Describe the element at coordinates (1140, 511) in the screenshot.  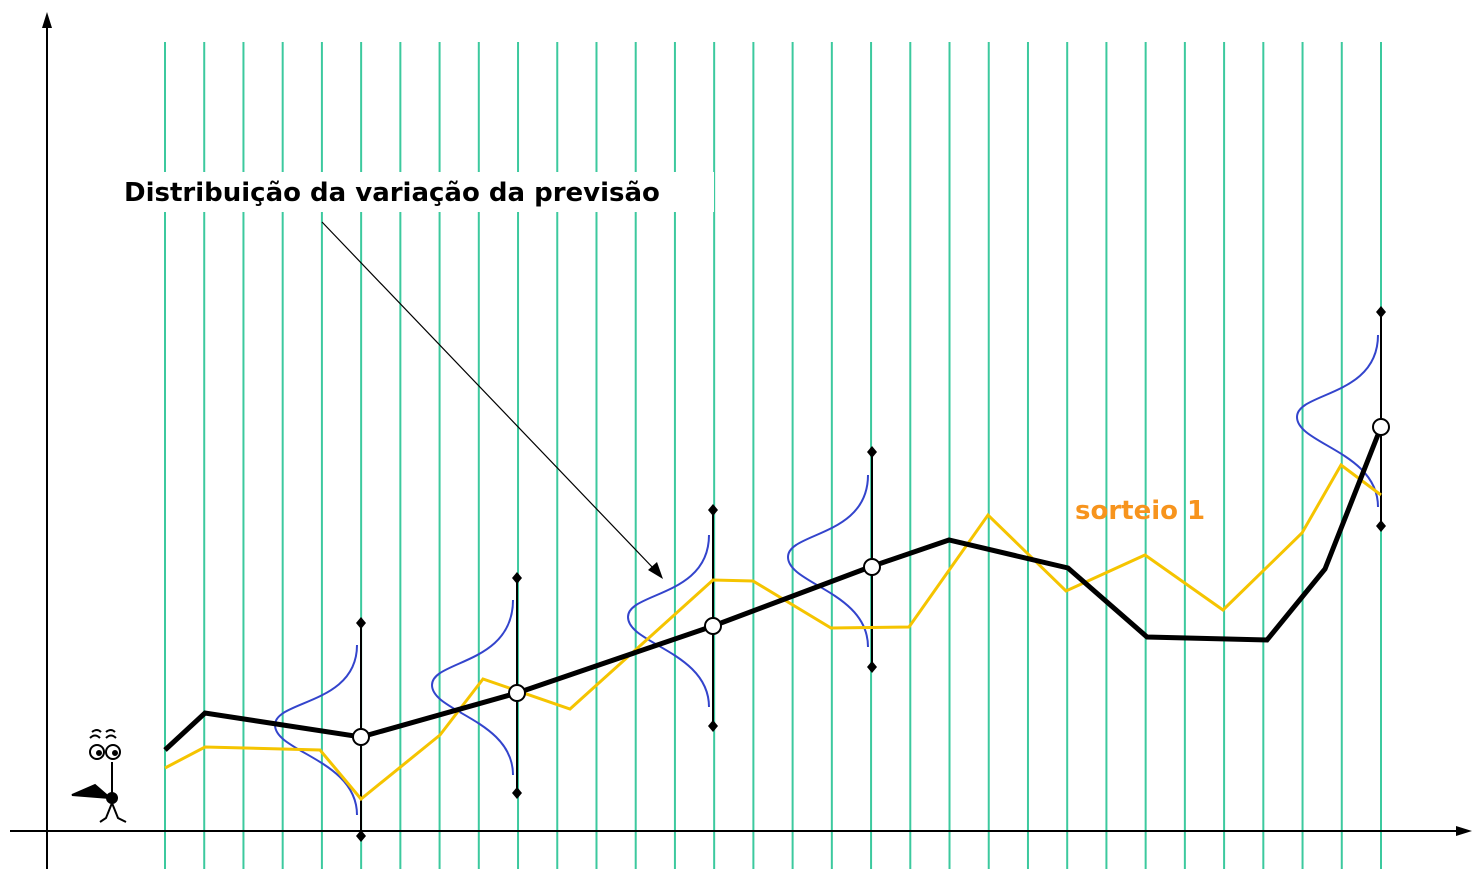
I see `series-label: sorteio 1` at that location.